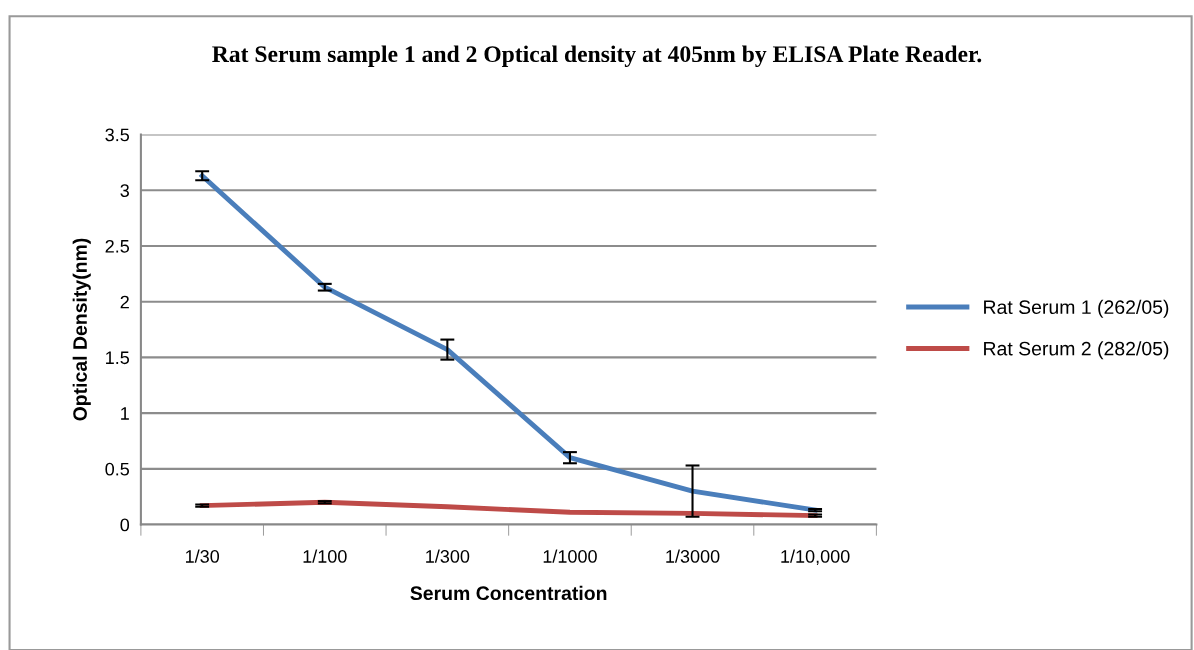 This screenshot has height=650, width=1194. What do you see at coordinates (1076, 308) in the screenshot?
I see `legend-label: Rat Serum 1 (262/05)` at bounding box center [1076, 308].